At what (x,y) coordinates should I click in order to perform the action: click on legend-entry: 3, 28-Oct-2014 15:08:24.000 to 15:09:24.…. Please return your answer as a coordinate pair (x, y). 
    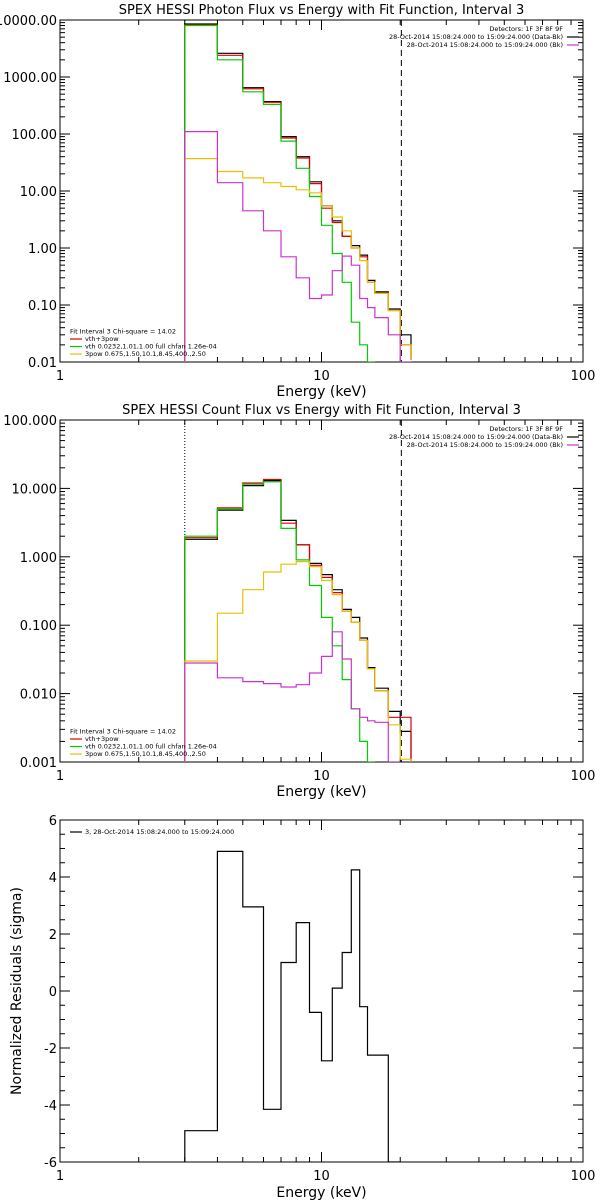
    Looking at the image, I should click on (159, 832).